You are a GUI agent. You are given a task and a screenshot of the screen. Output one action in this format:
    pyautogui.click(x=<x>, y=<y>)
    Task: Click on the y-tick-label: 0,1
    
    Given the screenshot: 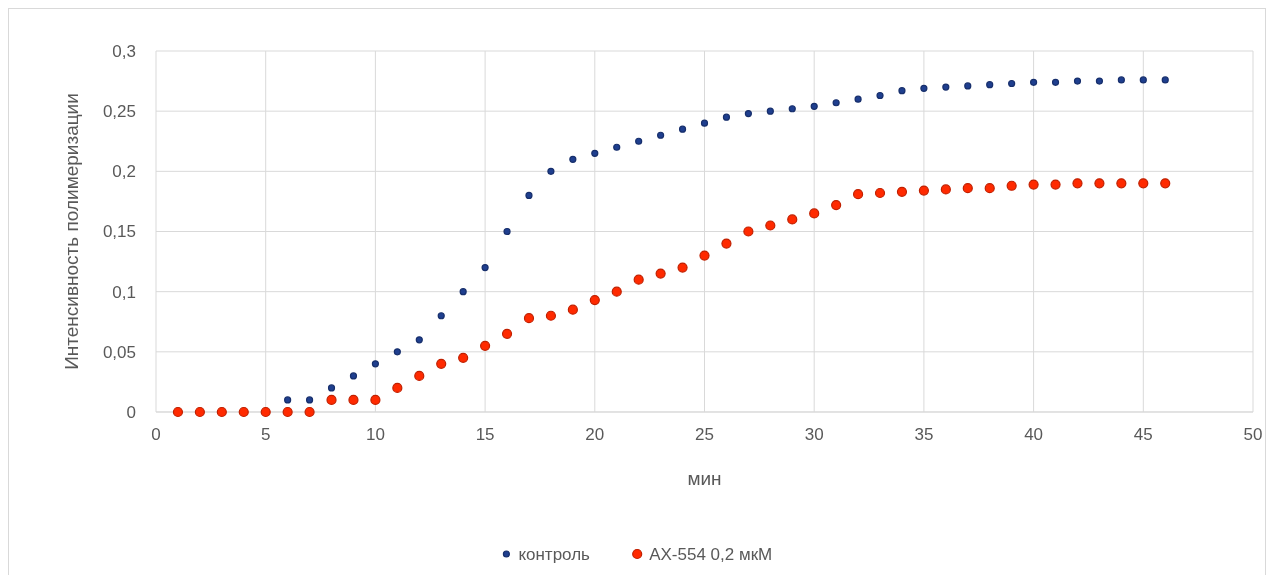 What is the action you would take?
    pyautogui.click(x=124, y=292)
    